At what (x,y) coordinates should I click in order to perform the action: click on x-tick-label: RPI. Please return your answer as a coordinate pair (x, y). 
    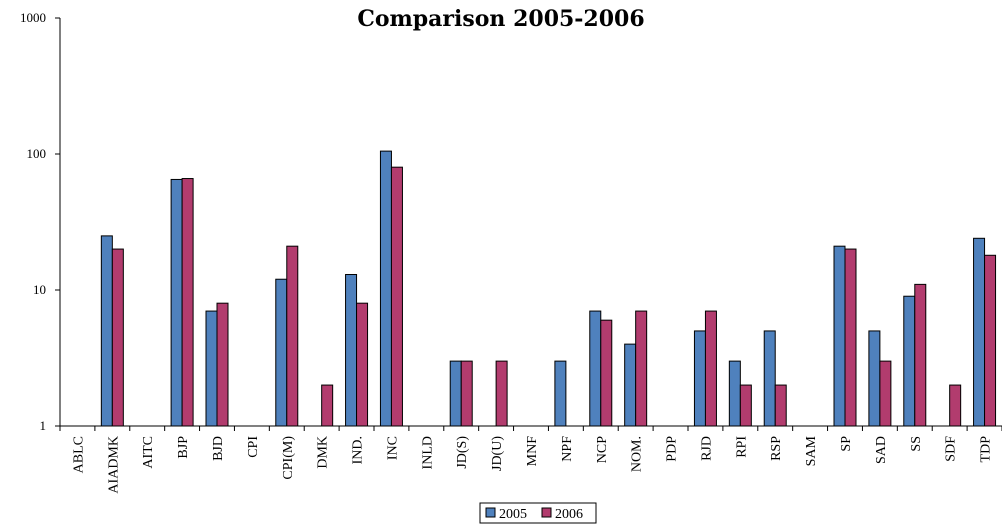
    Looking at the image, I should click on (741, 447).